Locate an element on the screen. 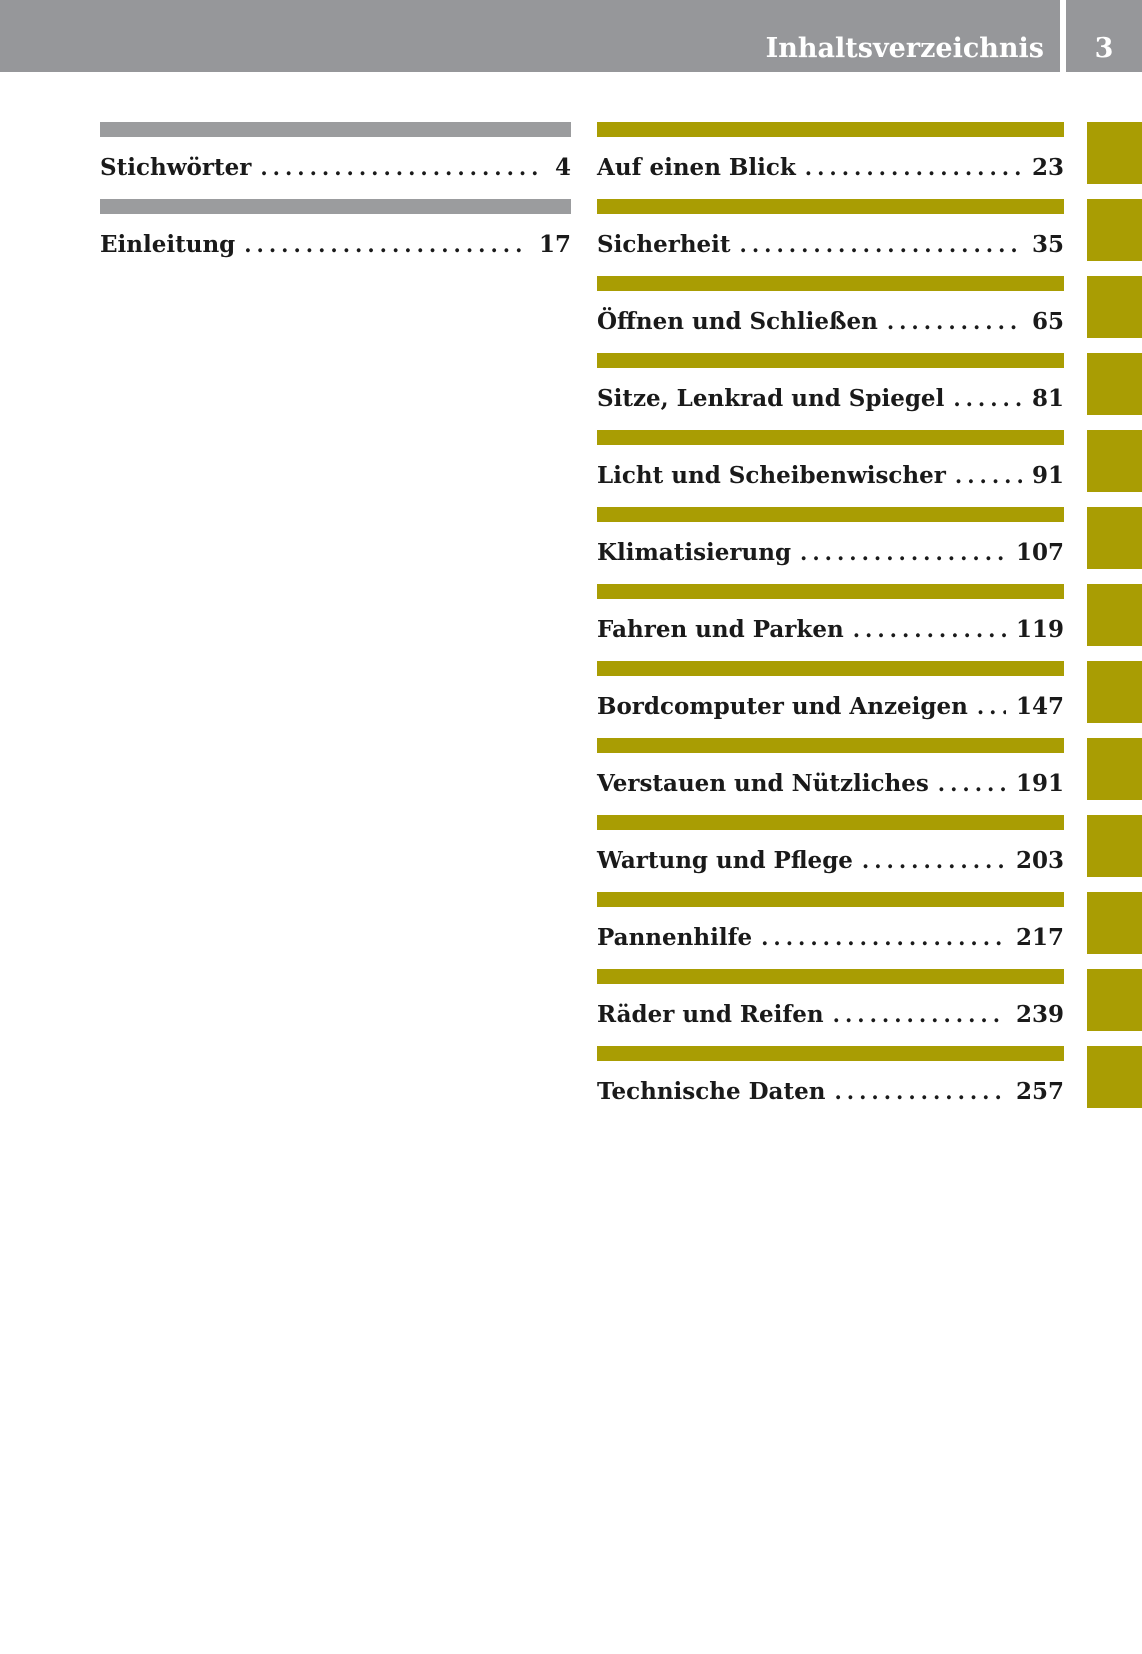 This screenshot has width=1142, height=1654. toc-left-column: Stichwörter 4 Einleitung 17 is located at coordinates (335, 199).